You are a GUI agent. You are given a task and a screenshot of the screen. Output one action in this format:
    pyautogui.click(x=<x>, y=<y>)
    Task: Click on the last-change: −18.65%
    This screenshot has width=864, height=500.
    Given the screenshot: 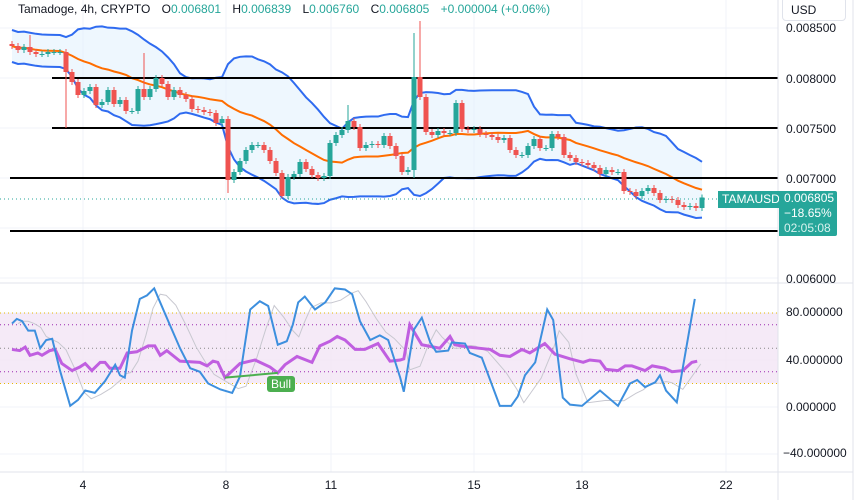 What is the action you would take?
    pyautogui.click(x=808, y=213)
    